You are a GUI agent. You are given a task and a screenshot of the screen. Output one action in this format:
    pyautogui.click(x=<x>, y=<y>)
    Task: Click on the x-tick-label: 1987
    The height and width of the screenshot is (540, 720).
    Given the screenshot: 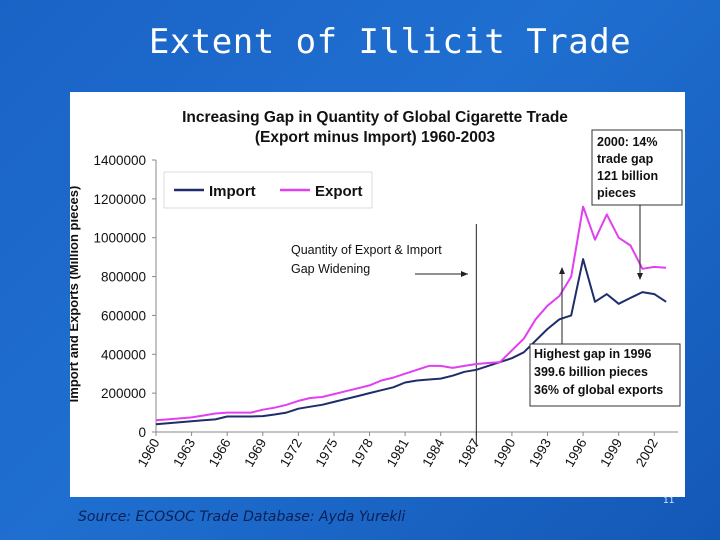 What is the action you would take?
    pyautogui.click(x=469, y=453)
    